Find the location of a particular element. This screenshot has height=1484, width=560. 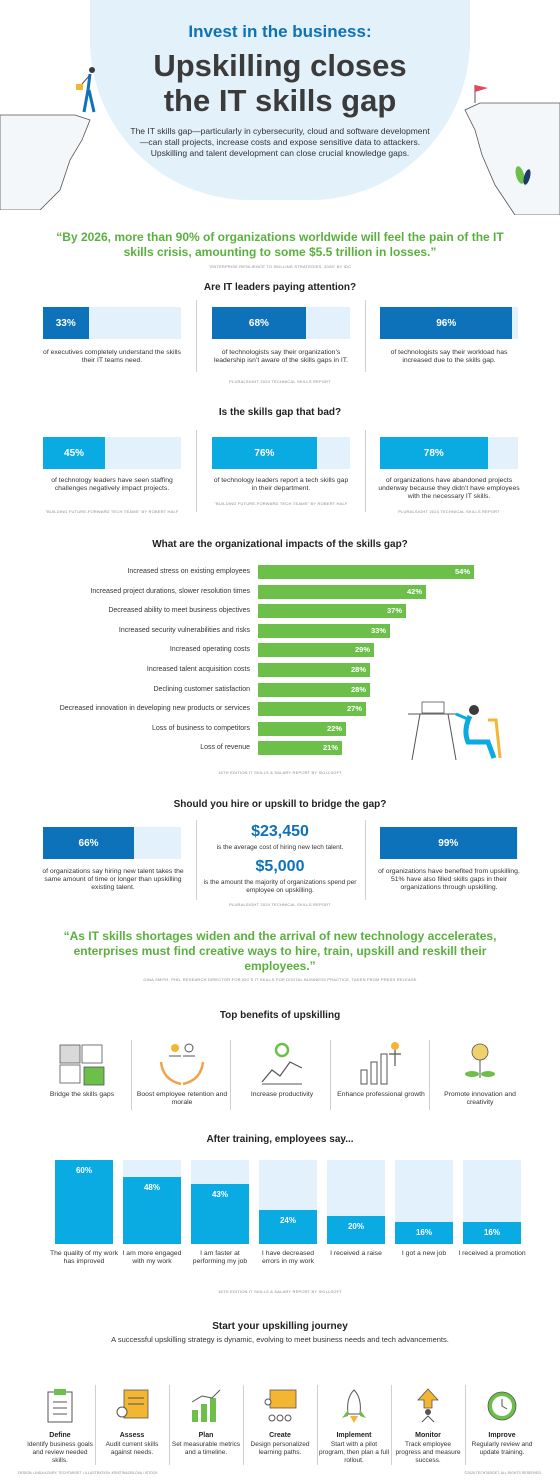

training-bar: 24% is located at coordinates (288, 1227).